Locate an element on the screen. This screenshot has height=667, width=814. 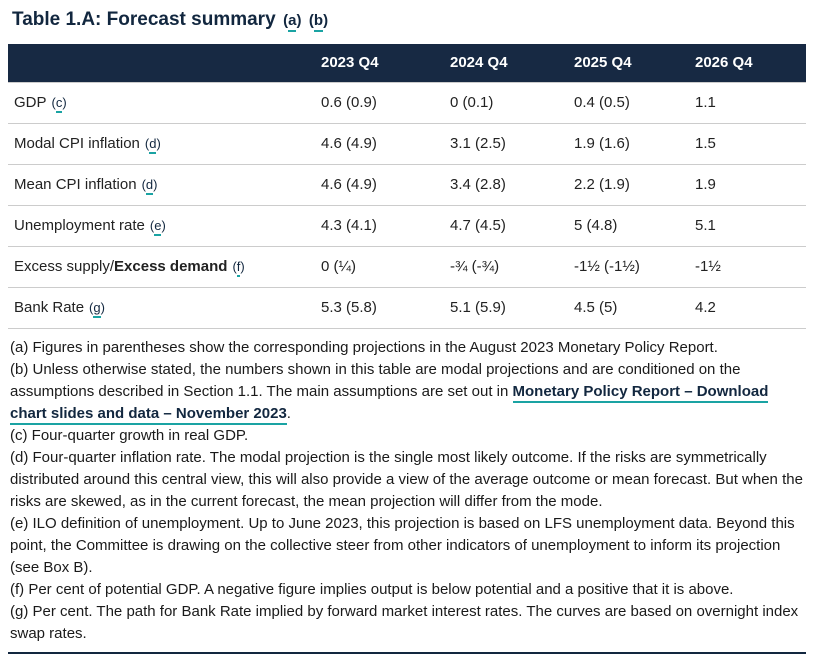
row-label: Bank Rate (g) is located at coordinates (164, 307).